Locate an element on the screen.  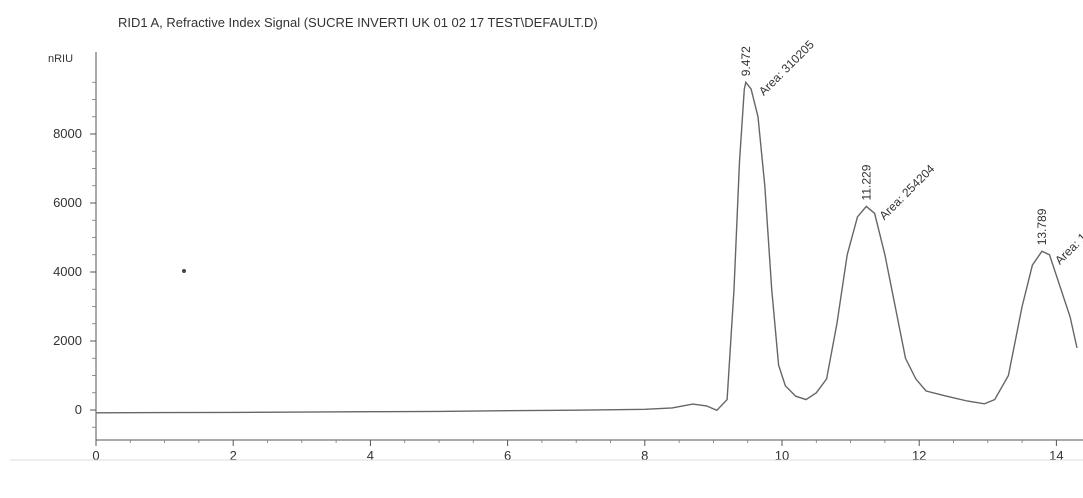
x-tick-label: 0 is located at coordinates (95, 455).